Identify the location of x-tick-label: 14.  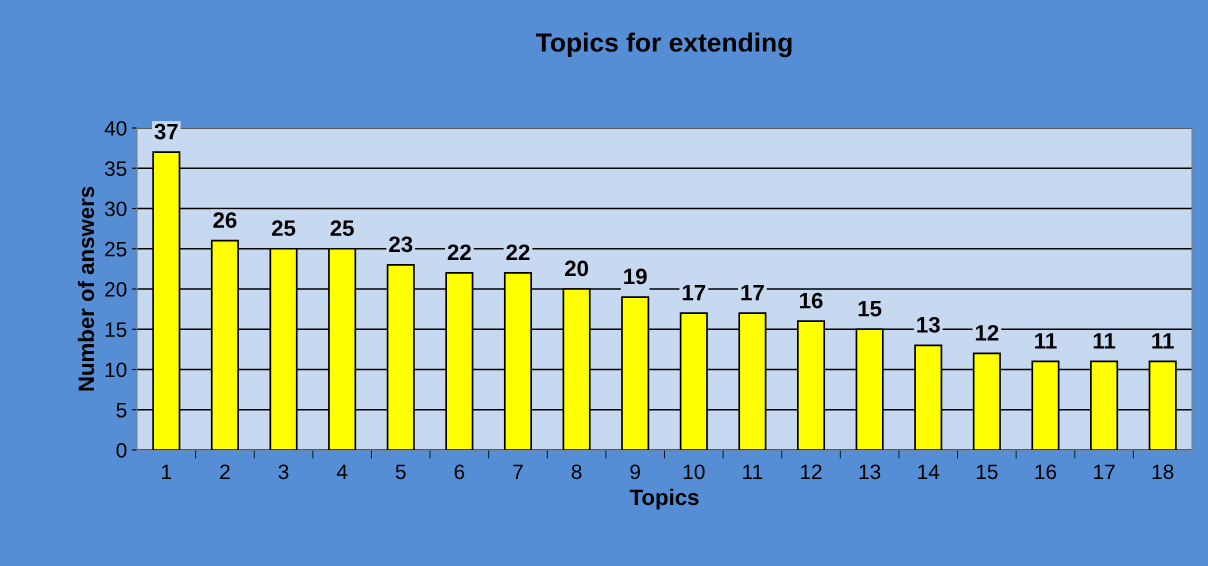
(929, 471).